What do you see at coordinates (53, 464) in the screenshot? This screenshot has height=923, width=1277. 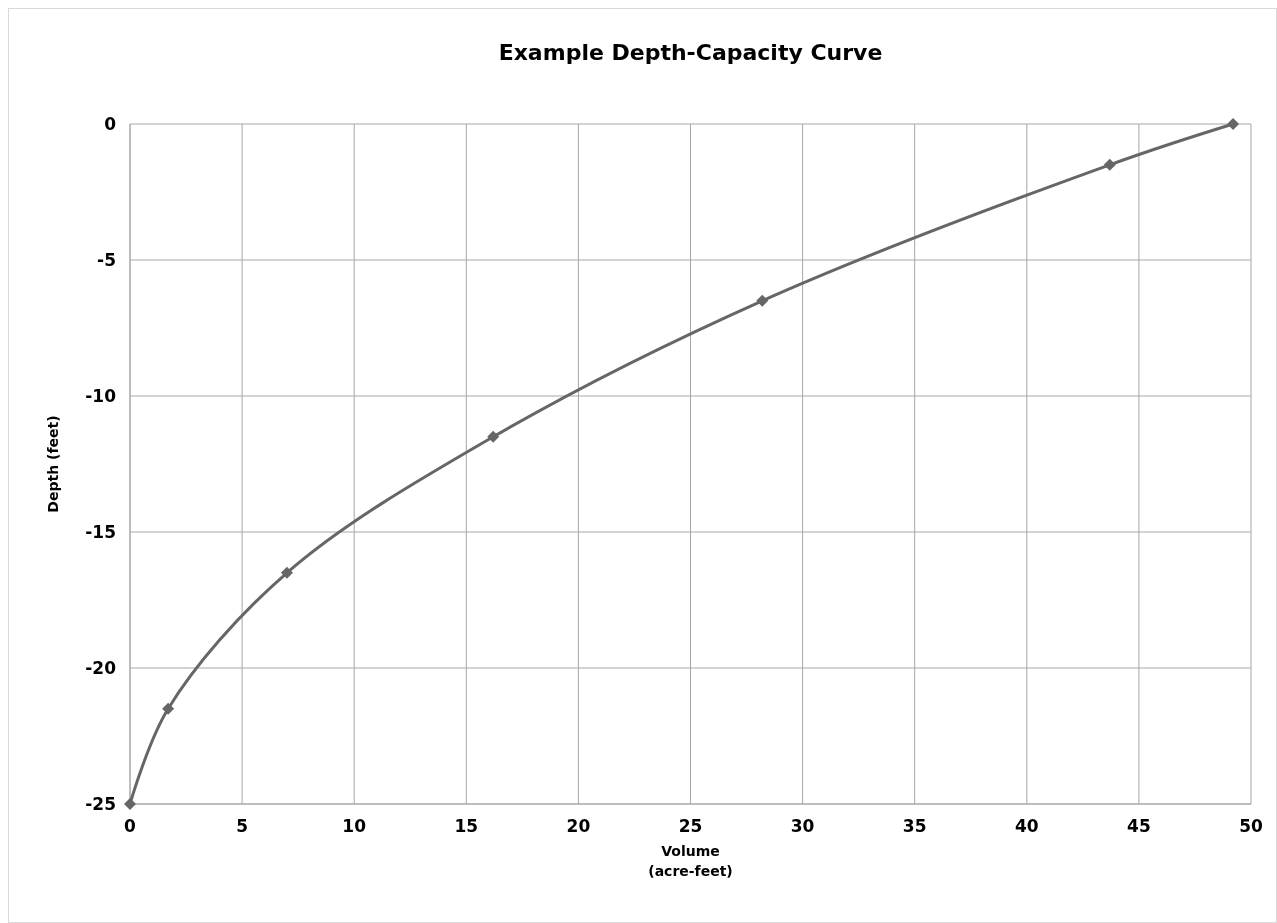 I see `y-axis-title: Depth (feet)` at bounding box center [53, 464].